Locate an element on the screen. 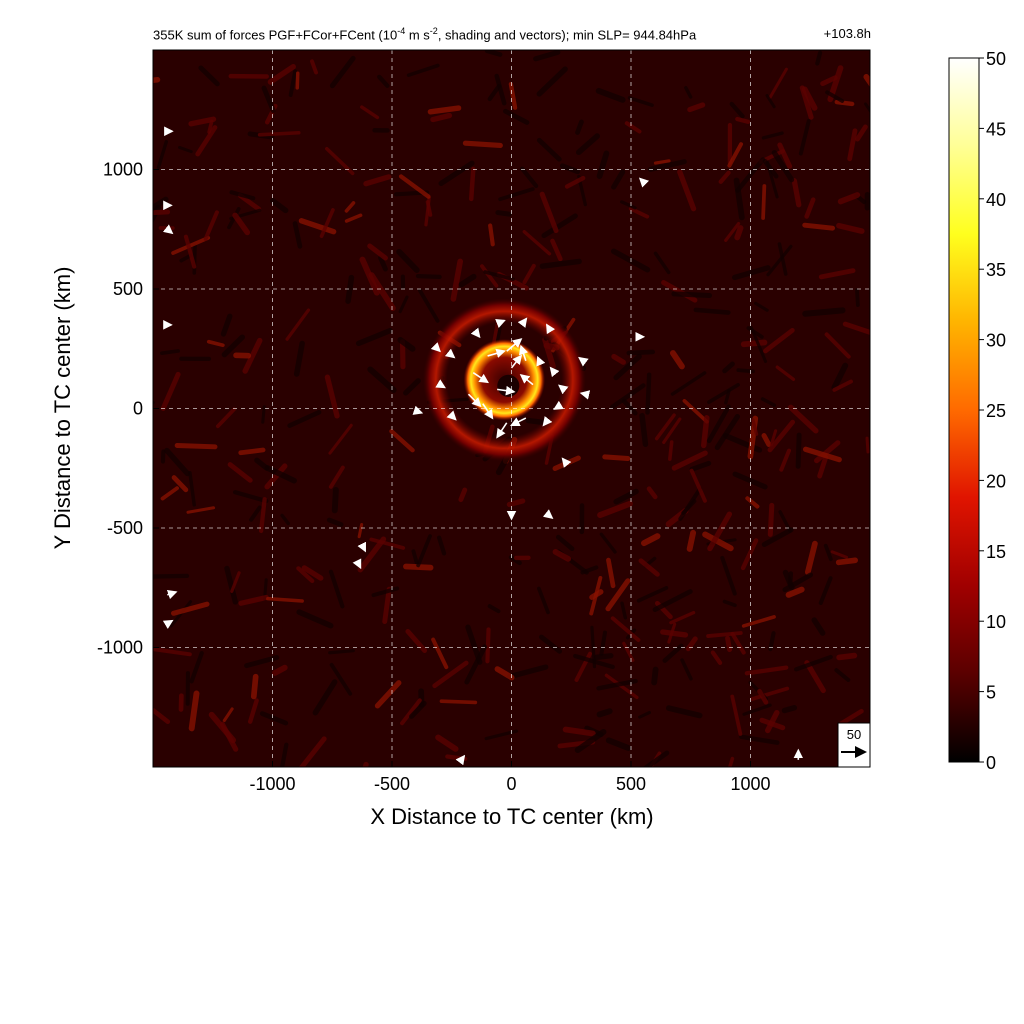 This screenshot has width=1024, height=1024. y-tick-label: -500 is located at coordinates (125, 528).